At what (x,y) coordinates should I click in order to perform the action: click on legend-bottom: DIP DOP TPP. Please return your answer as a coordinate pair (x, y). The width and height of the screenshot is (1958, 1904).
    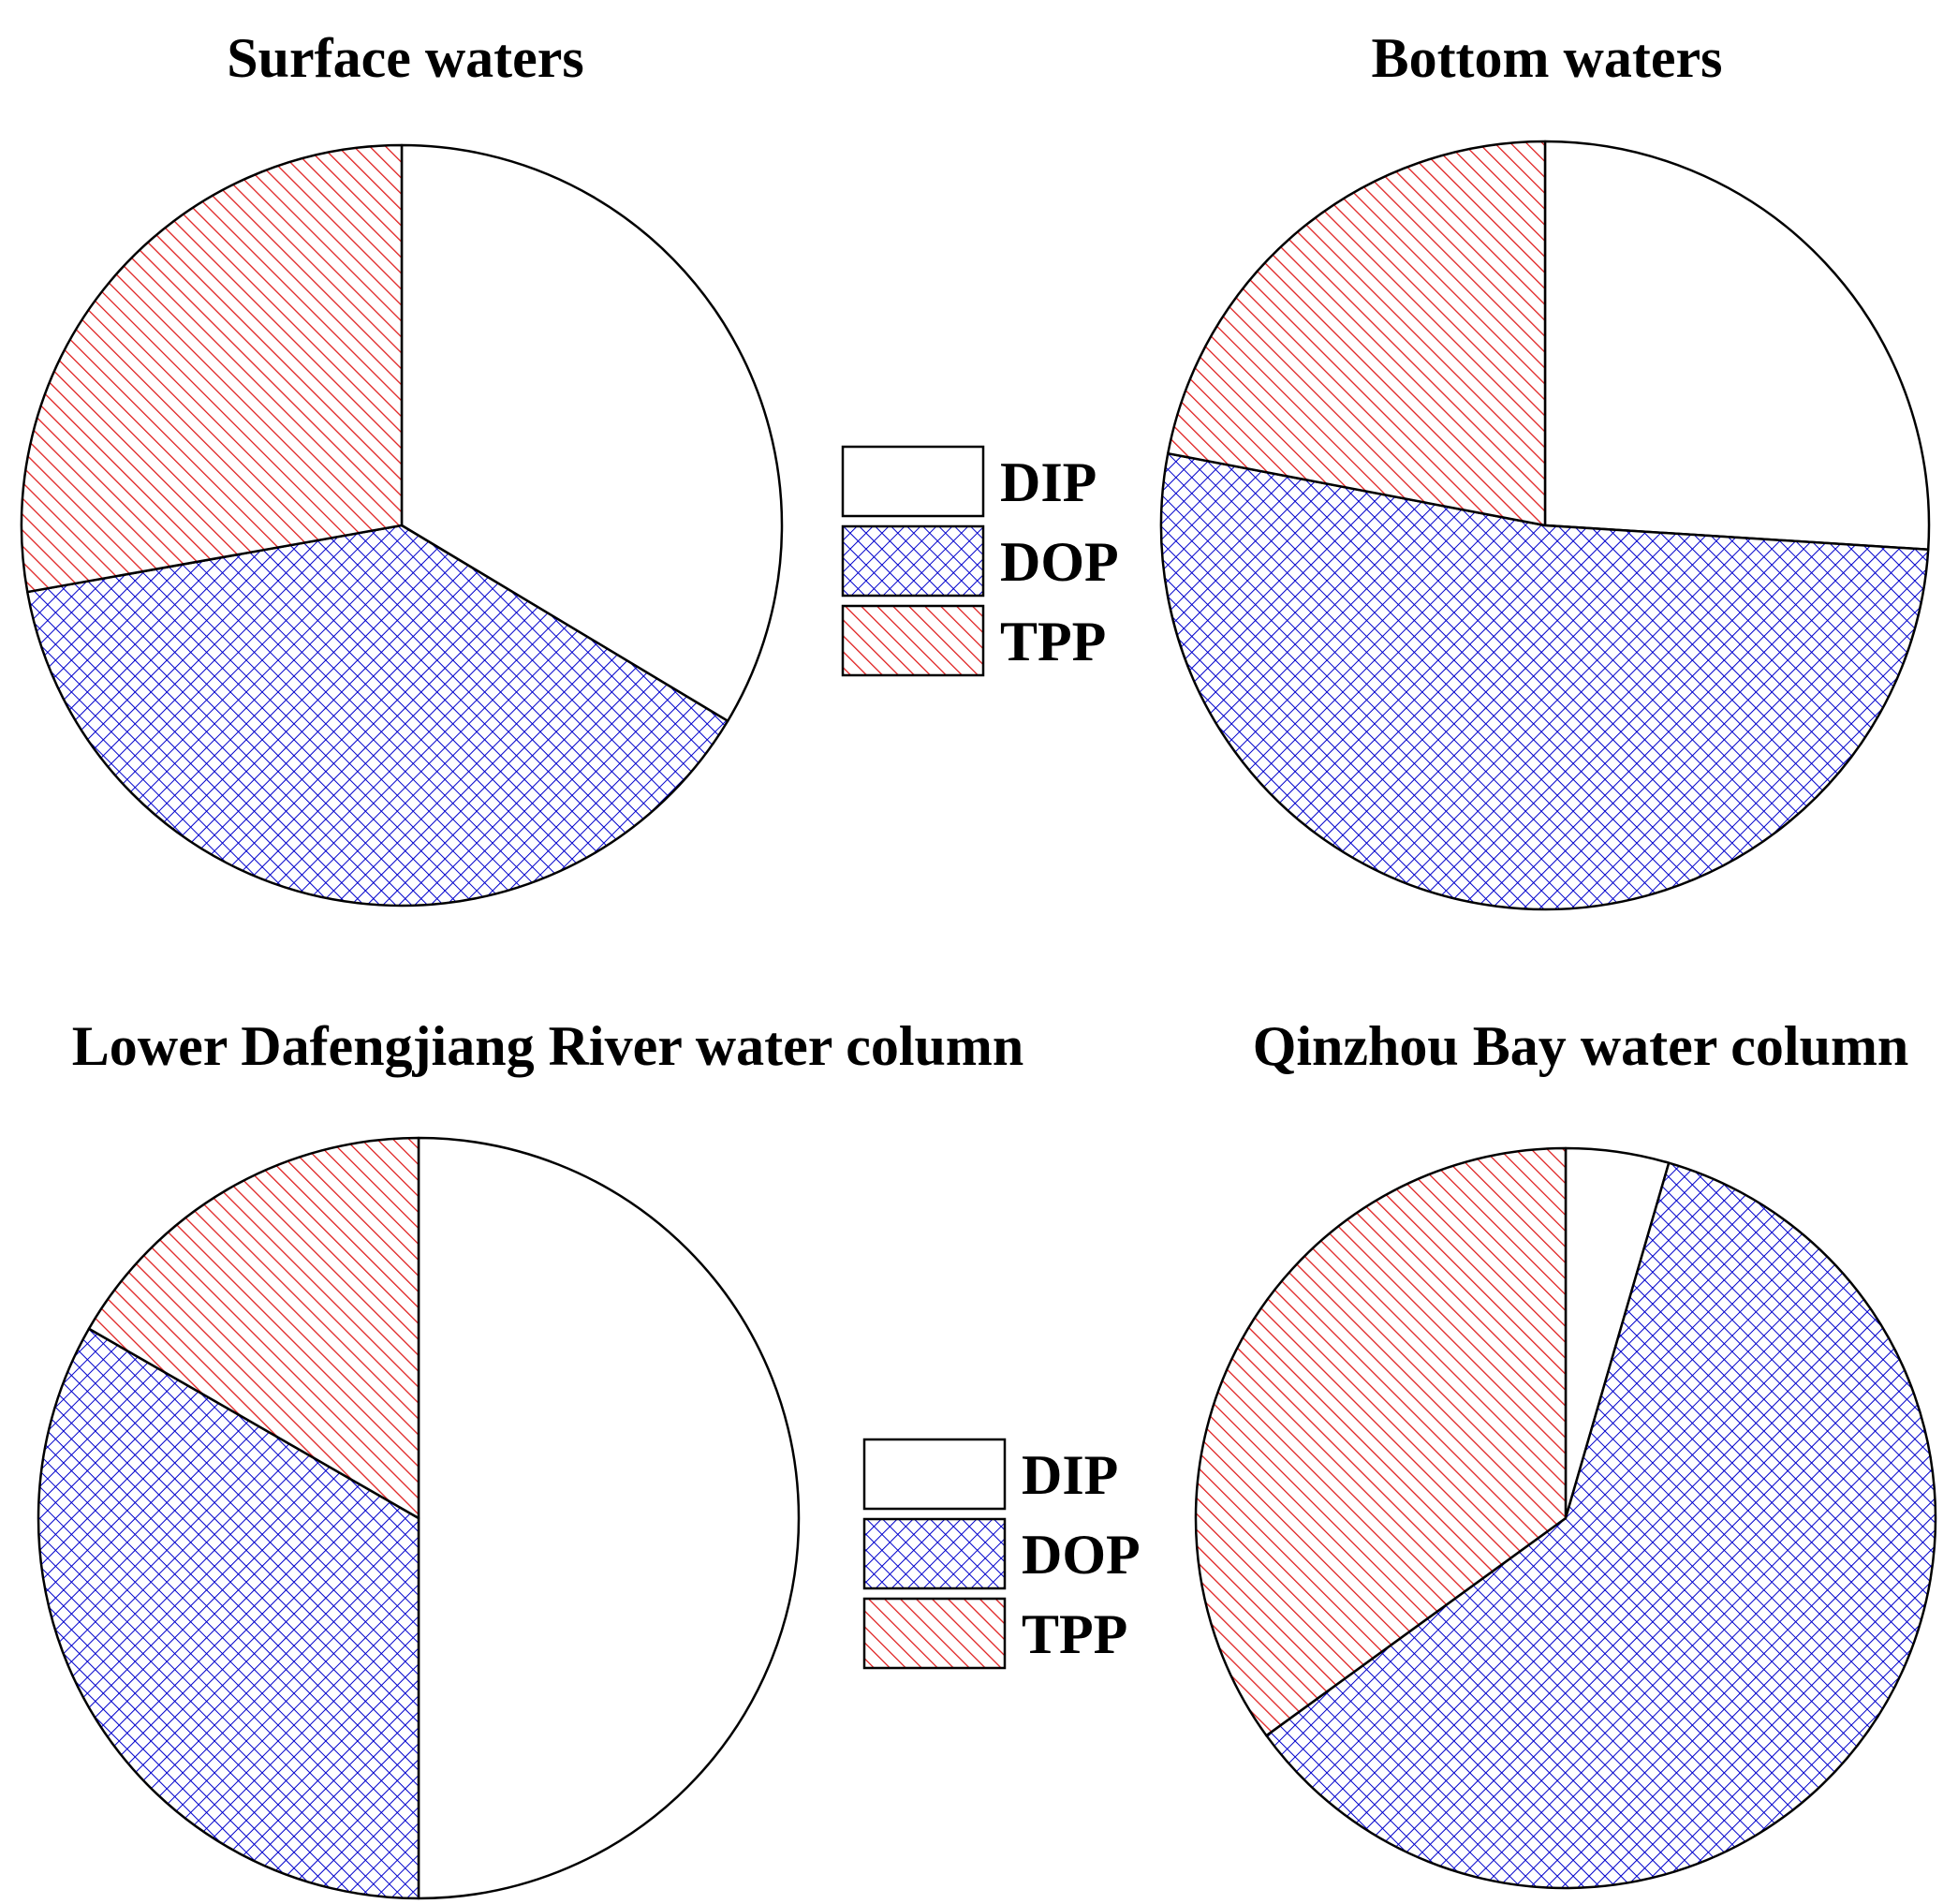
    Looking at the image, I should click on (1001, 1554).